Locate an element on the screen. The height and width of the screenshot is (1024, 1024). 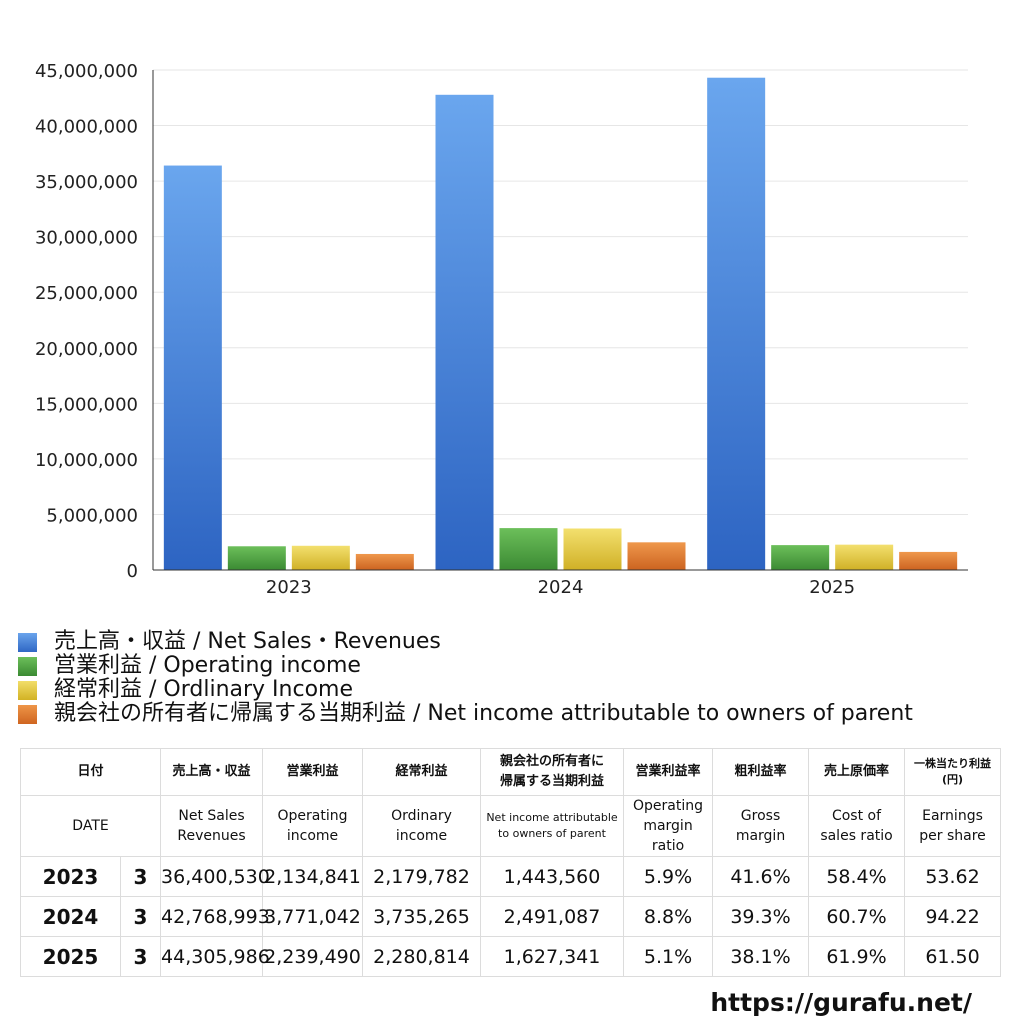
row-cost-ratio: 60.7% is located at coordinates (857, 916).